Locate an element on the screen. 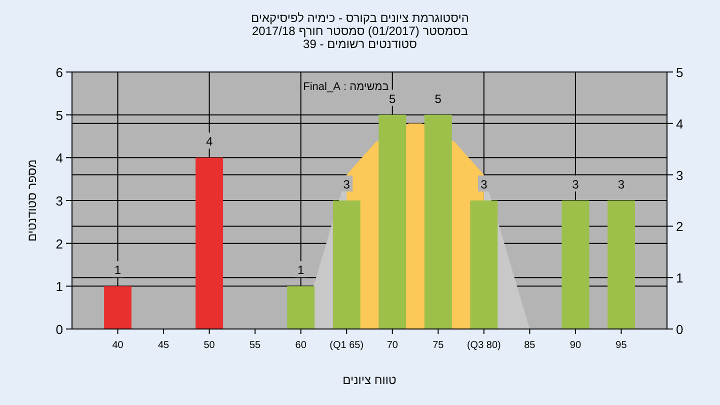 This screenshot has width=720, height=405. y2-tick-label: 5 is located at coordinates (680, 72).